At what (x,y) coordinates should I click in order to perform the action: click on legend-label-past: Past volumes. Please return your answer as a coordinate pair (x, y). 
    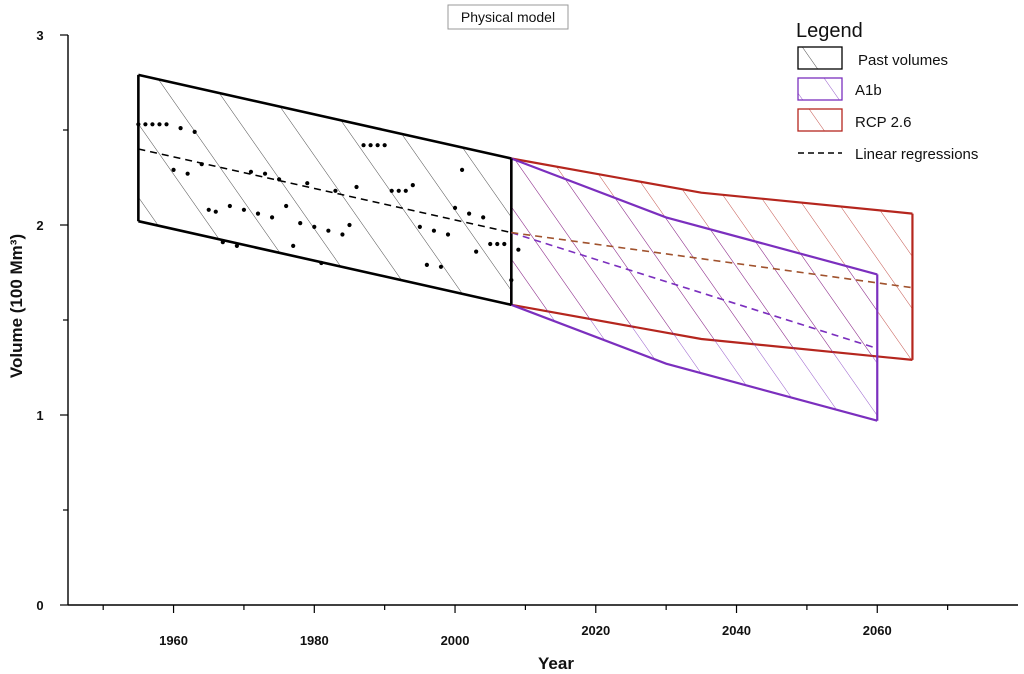
    Looking at the image, I should click on (903, 60).